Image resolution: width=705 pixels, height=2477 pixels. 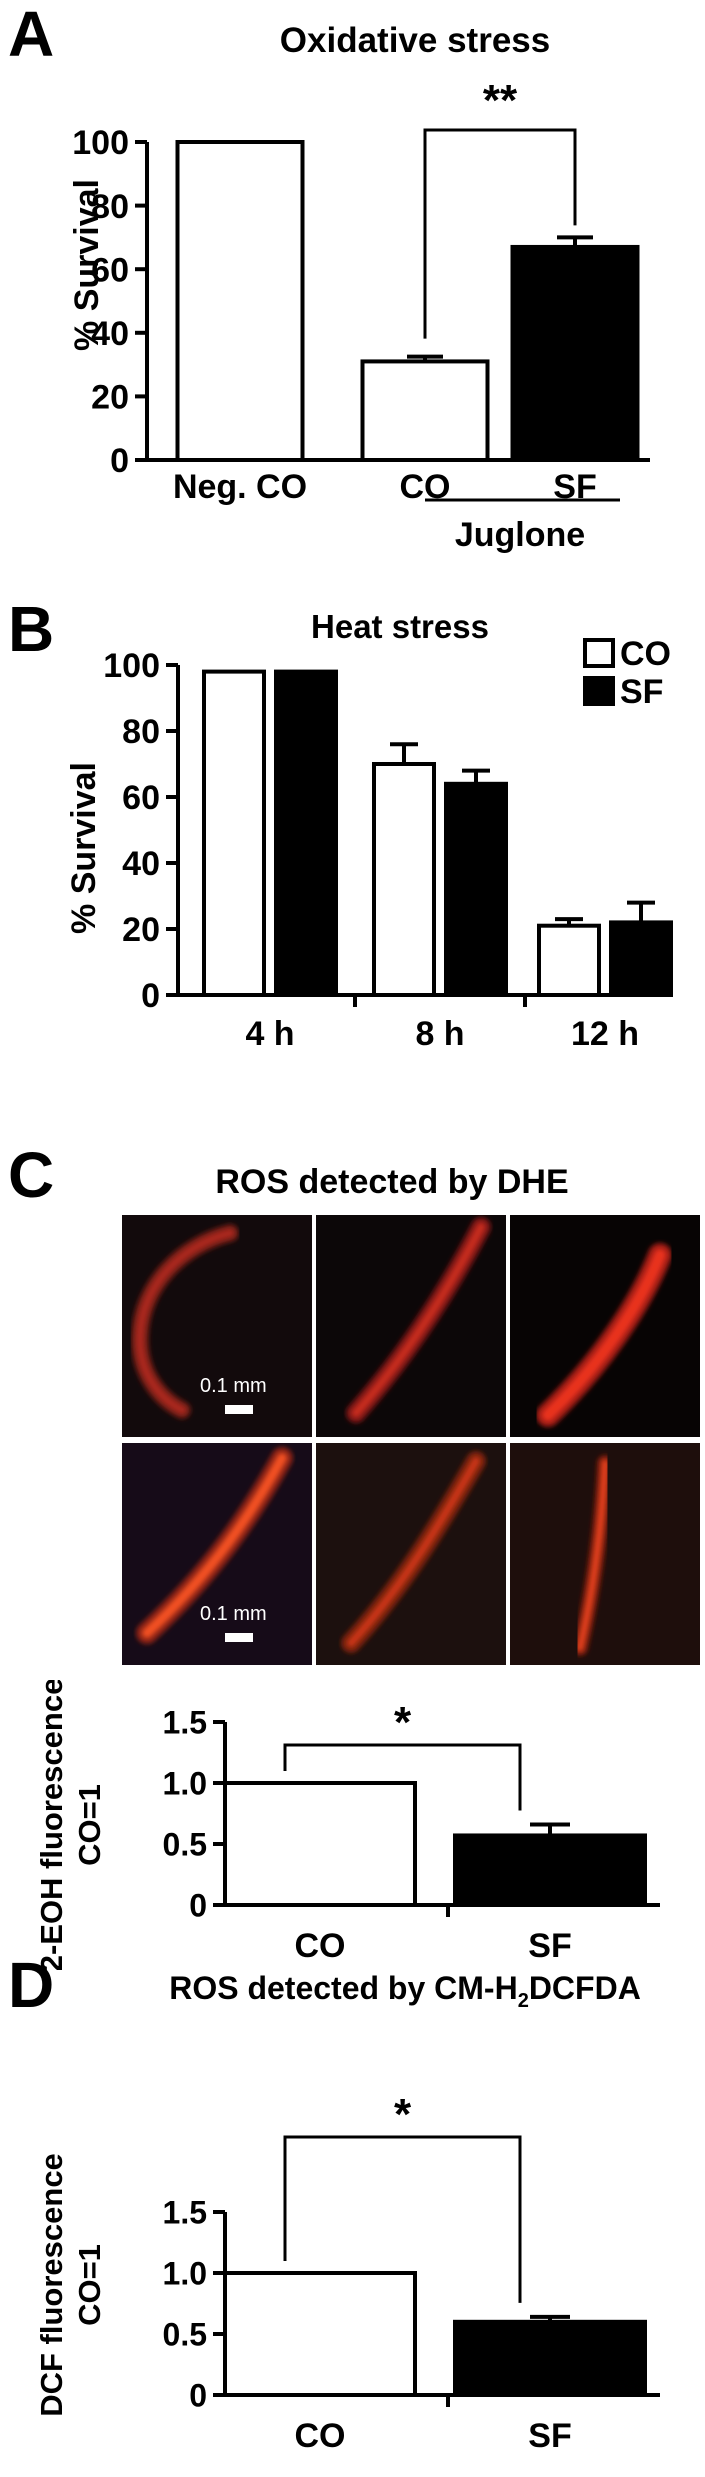 I want to click on micrograph-sf-1: 0.1 mm, so click(x=217, y=1554).